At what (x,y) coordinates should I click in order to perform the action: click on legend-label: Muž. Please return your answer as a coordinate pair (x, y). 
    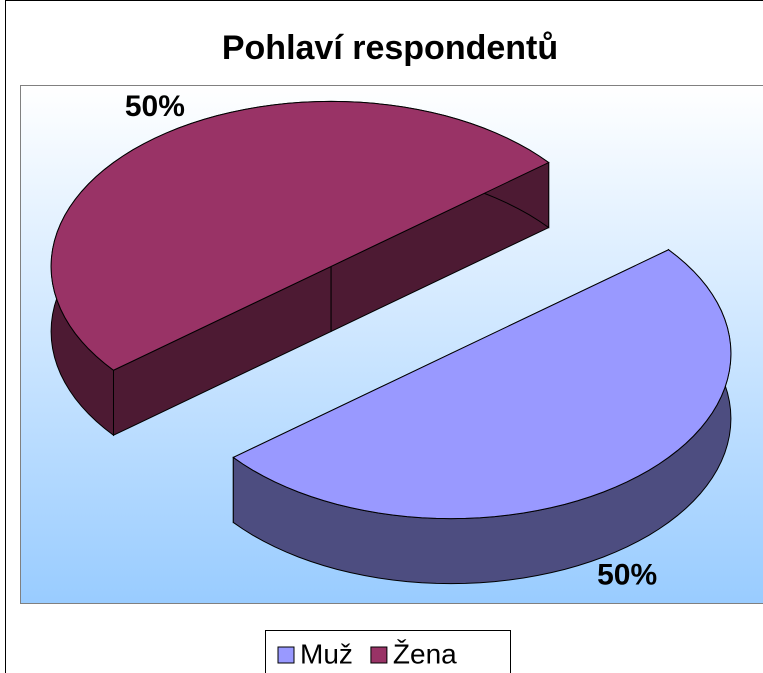
    Looking at the image, I should click on (326, 653).